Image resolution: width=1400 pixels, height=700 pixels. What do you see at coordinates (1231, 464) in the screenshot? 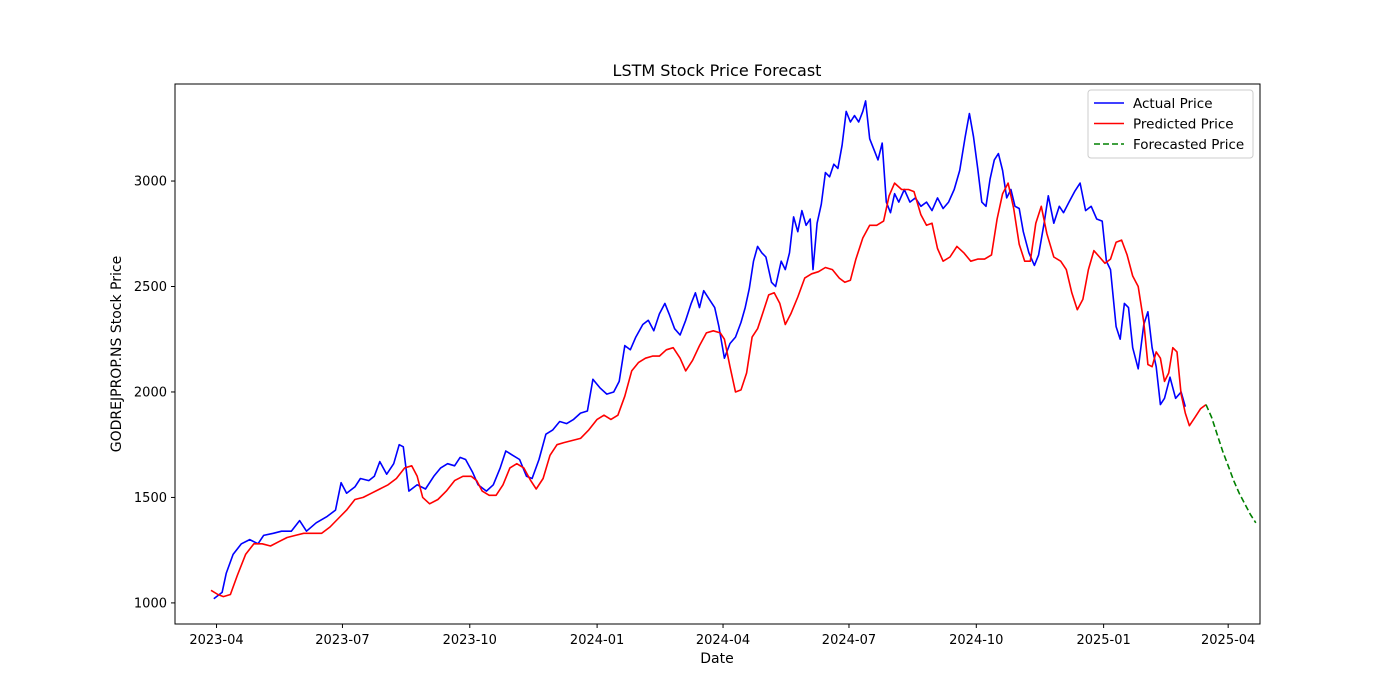
I see `series-line-forecasted-price` at bounding box center [1231, 464].